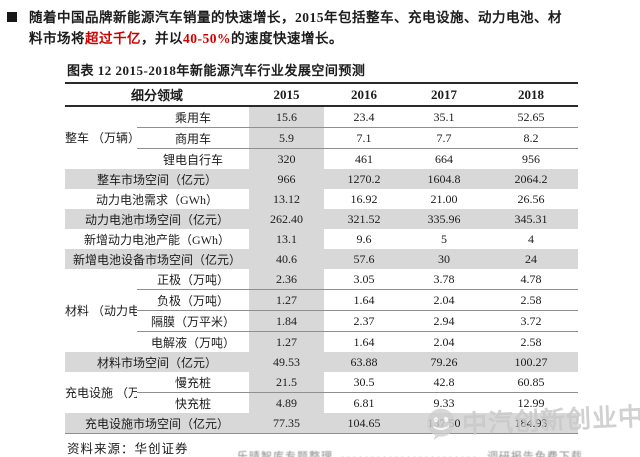  I want to click on table-row: 负极（万吨） 1.27 1.64 2.04 2.58, so click(322, 300).